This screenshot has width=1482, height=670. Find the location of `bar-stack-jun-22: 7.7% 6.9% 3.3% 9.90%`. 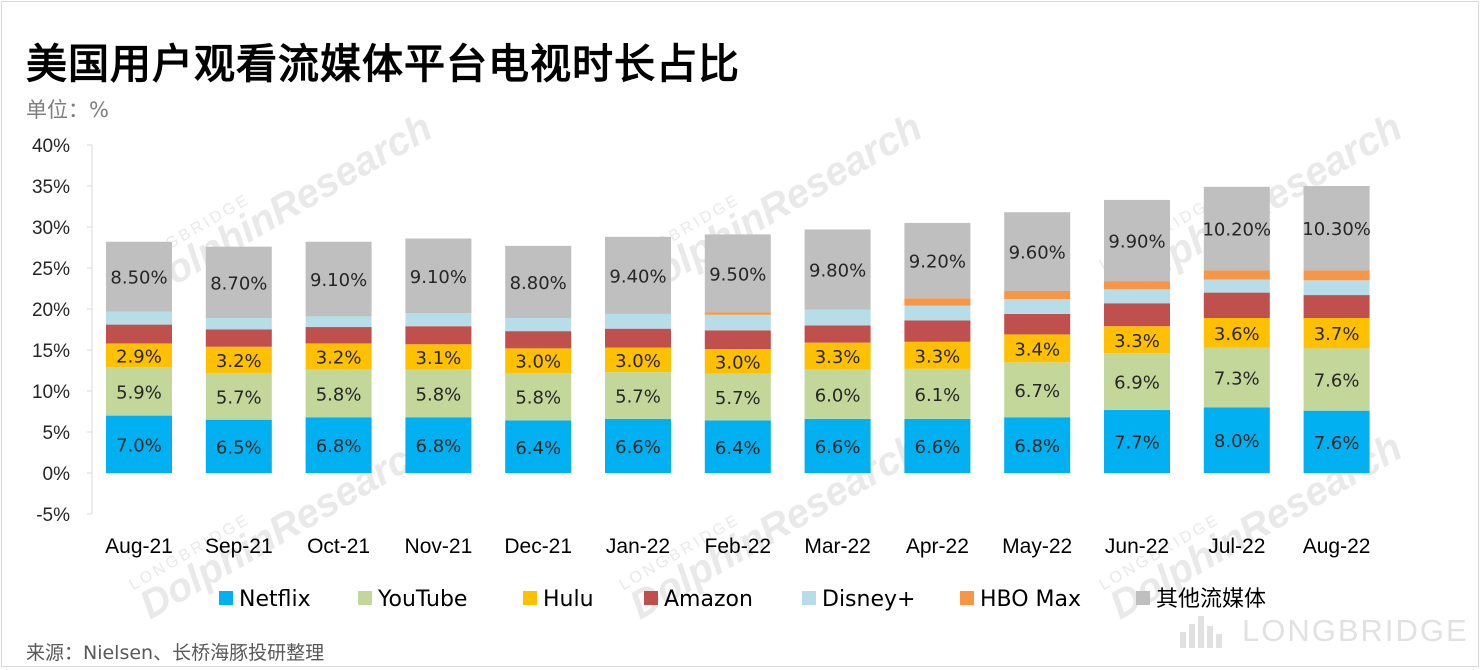

bar-stack-jun-22: 7.7% 6.9% 3.3% 9.90% is located at coordinates (1137, 336).